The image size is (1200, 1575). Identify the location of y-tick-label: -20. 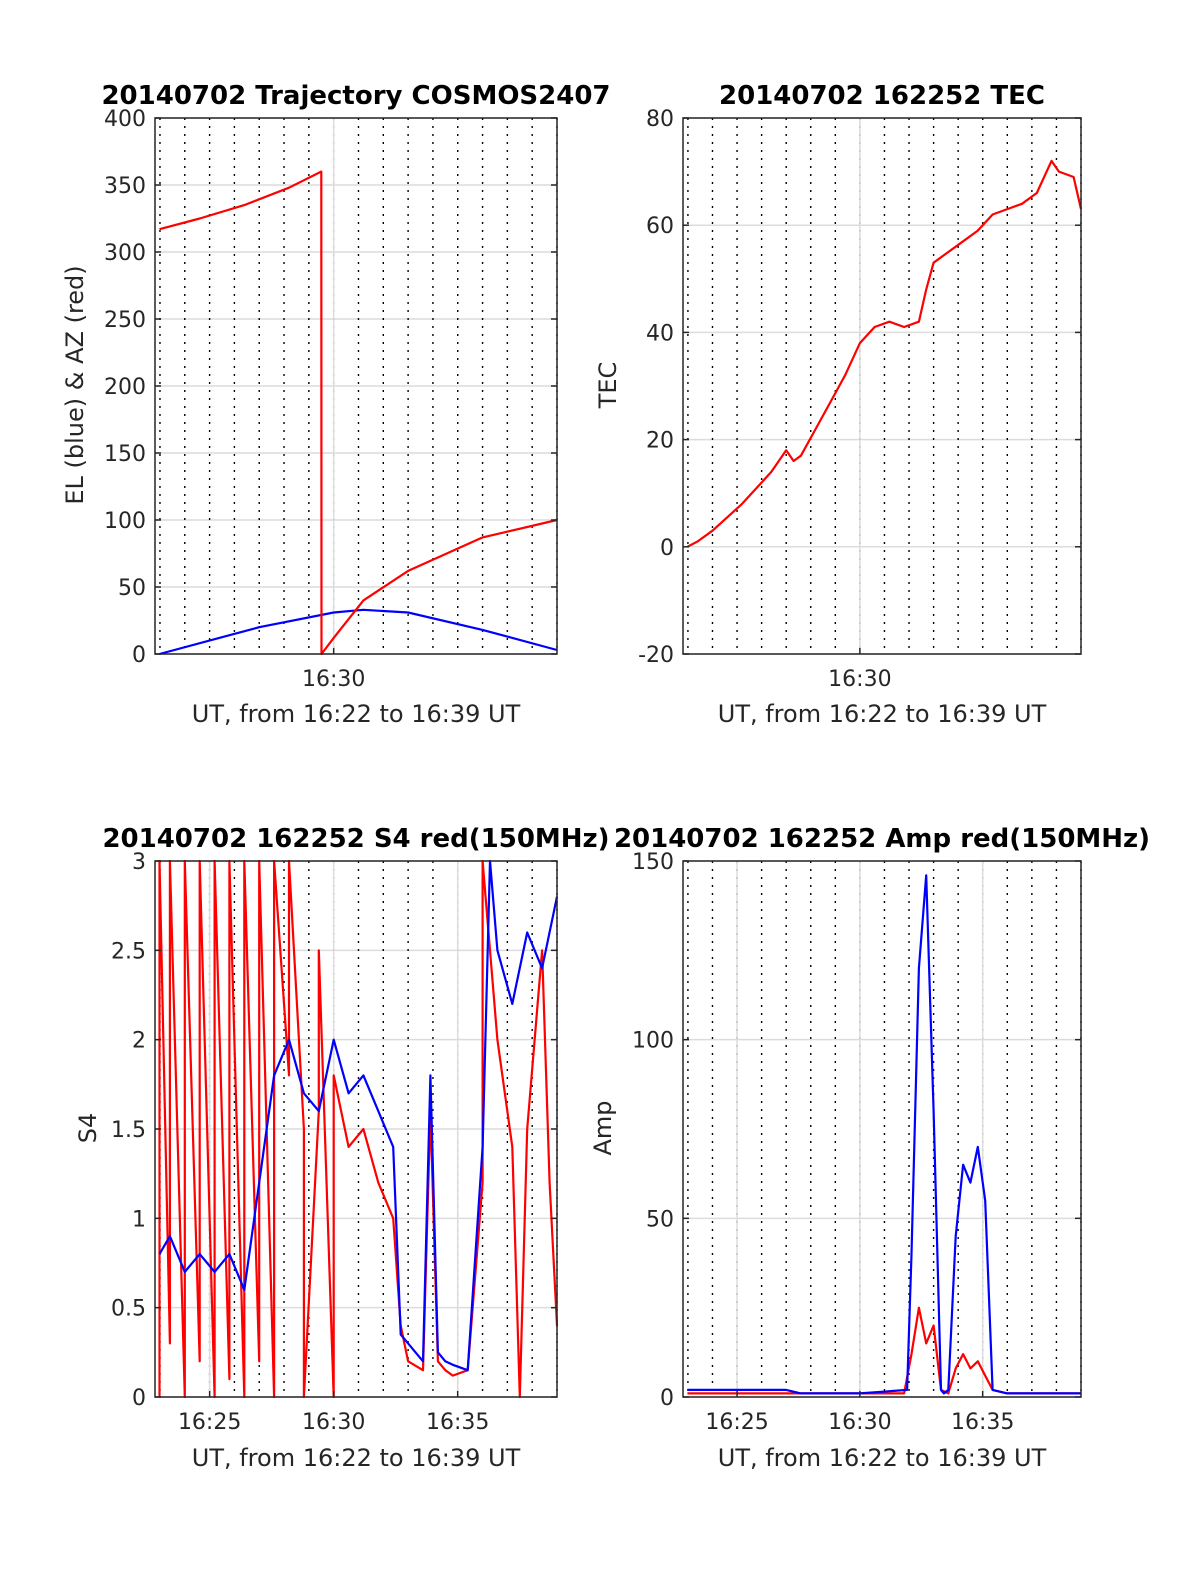
(656, 655).